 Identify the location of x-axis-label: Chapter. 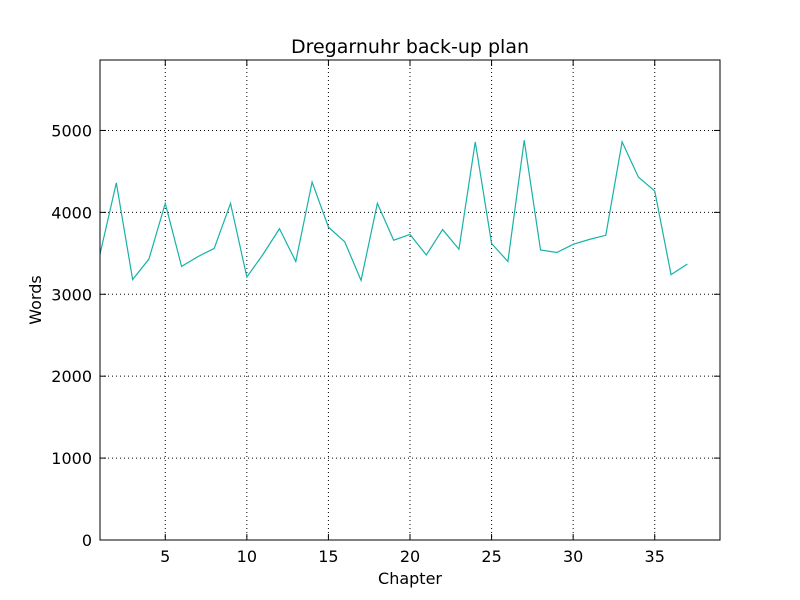
(410, 578).